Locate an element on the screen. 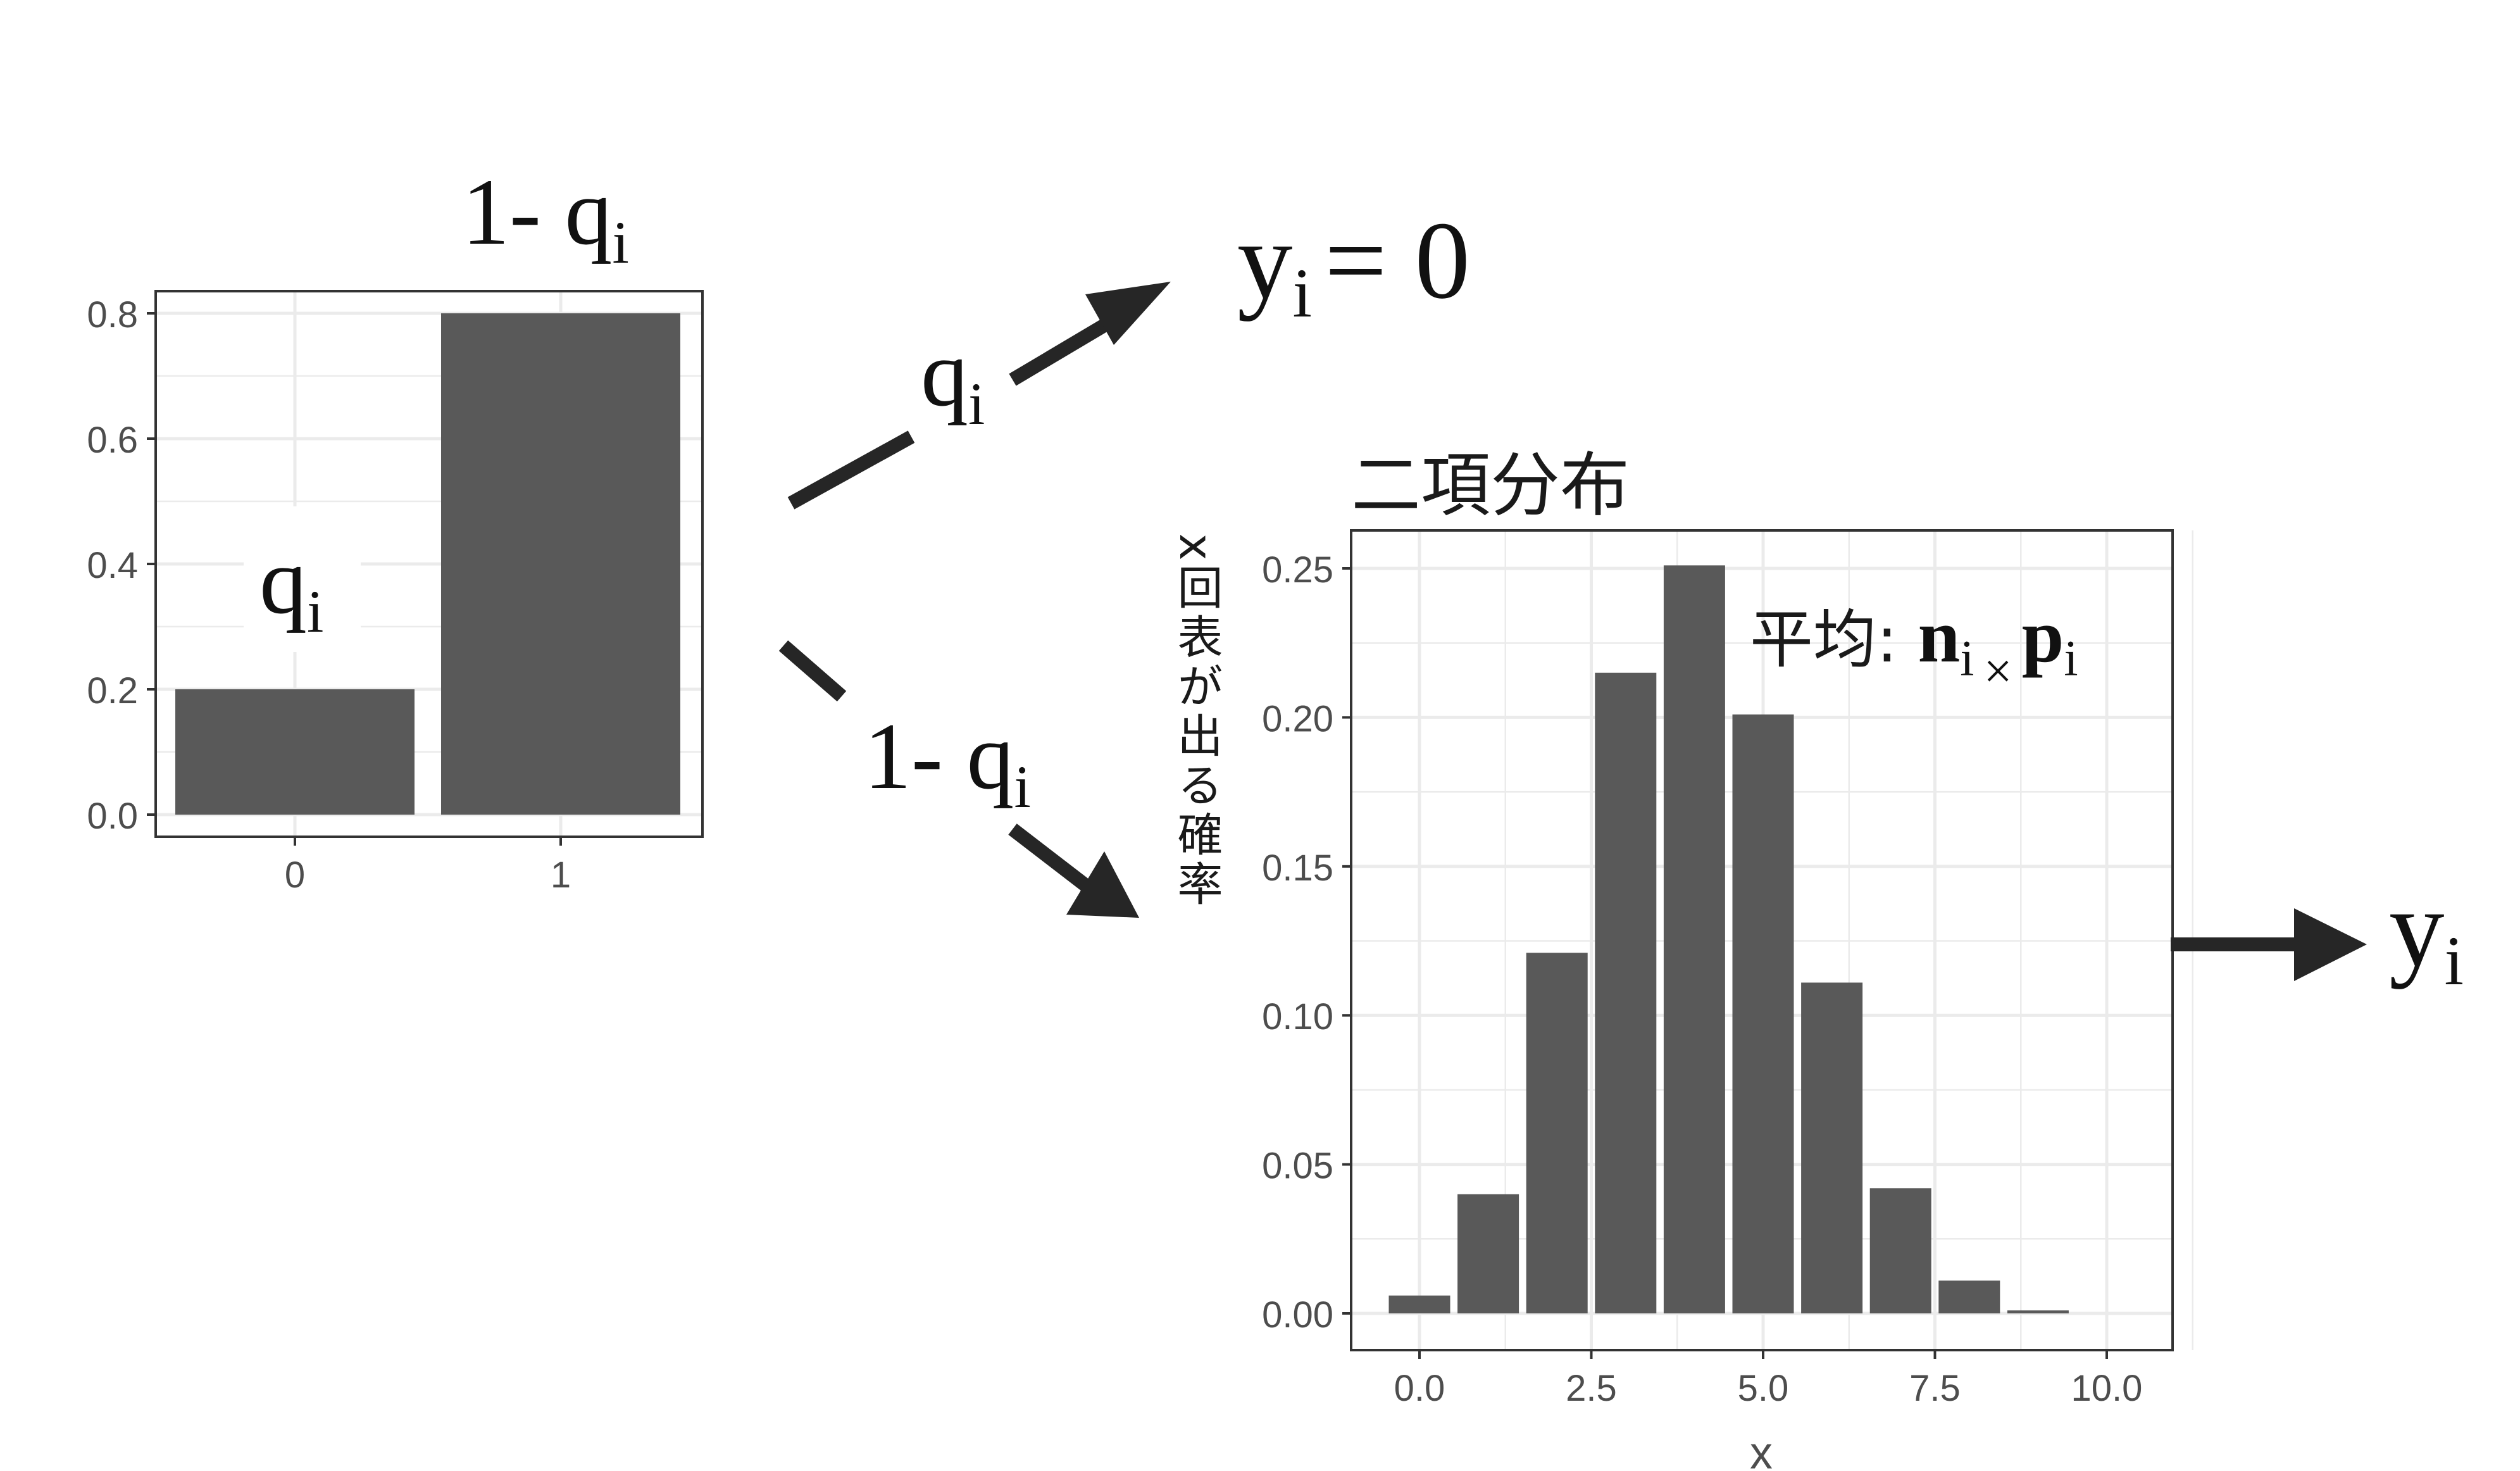  bernoulli-left-label-bg is located at coordinates (302, 579).